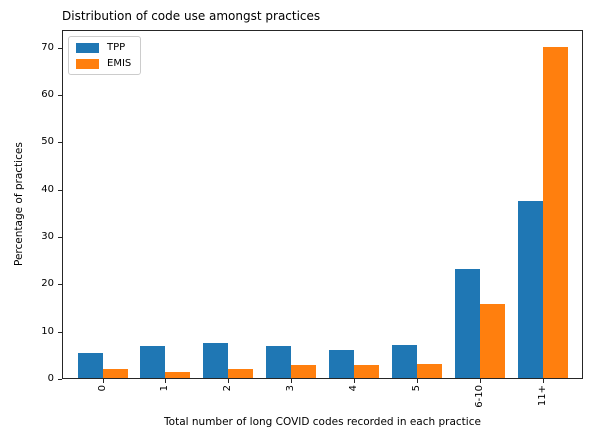  I want to click on bar-emis-11+, so click(555, 212).